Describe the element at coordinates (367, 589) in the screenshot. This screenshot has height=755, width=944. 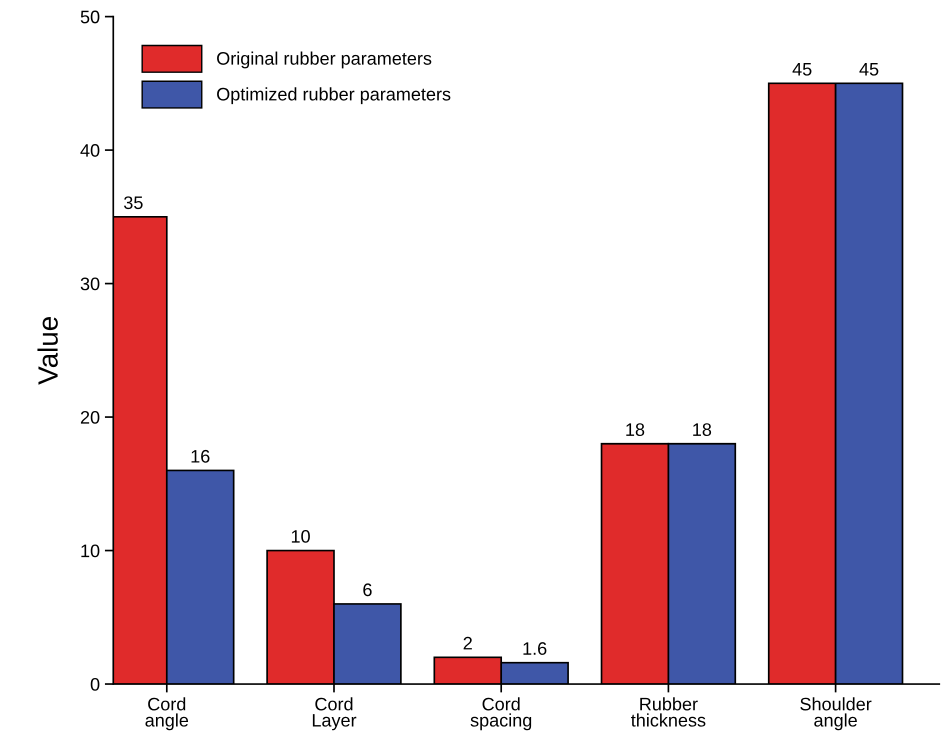
I see `data-label: 6` at that location.